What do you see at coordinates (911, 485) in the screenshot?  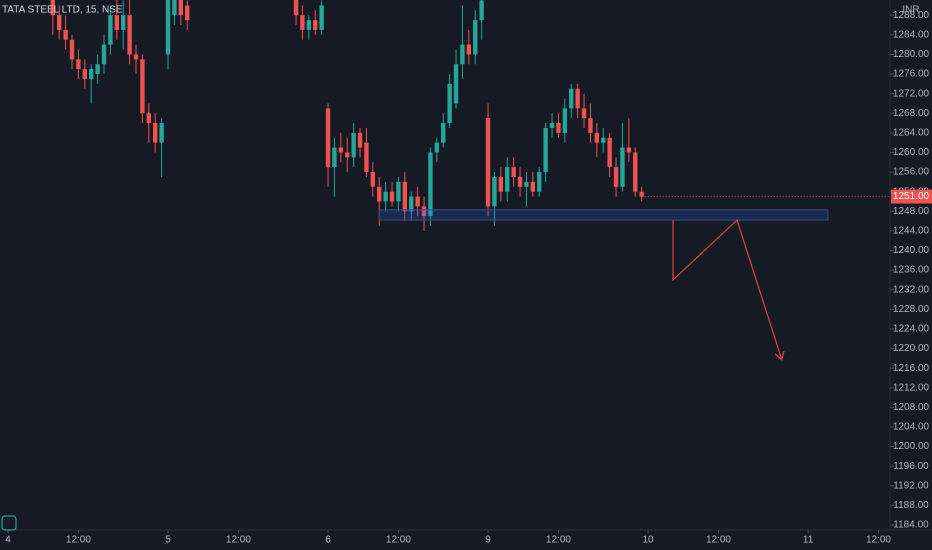 I see `y-tick-label: 1192.00` at bounding box center [911, 485].